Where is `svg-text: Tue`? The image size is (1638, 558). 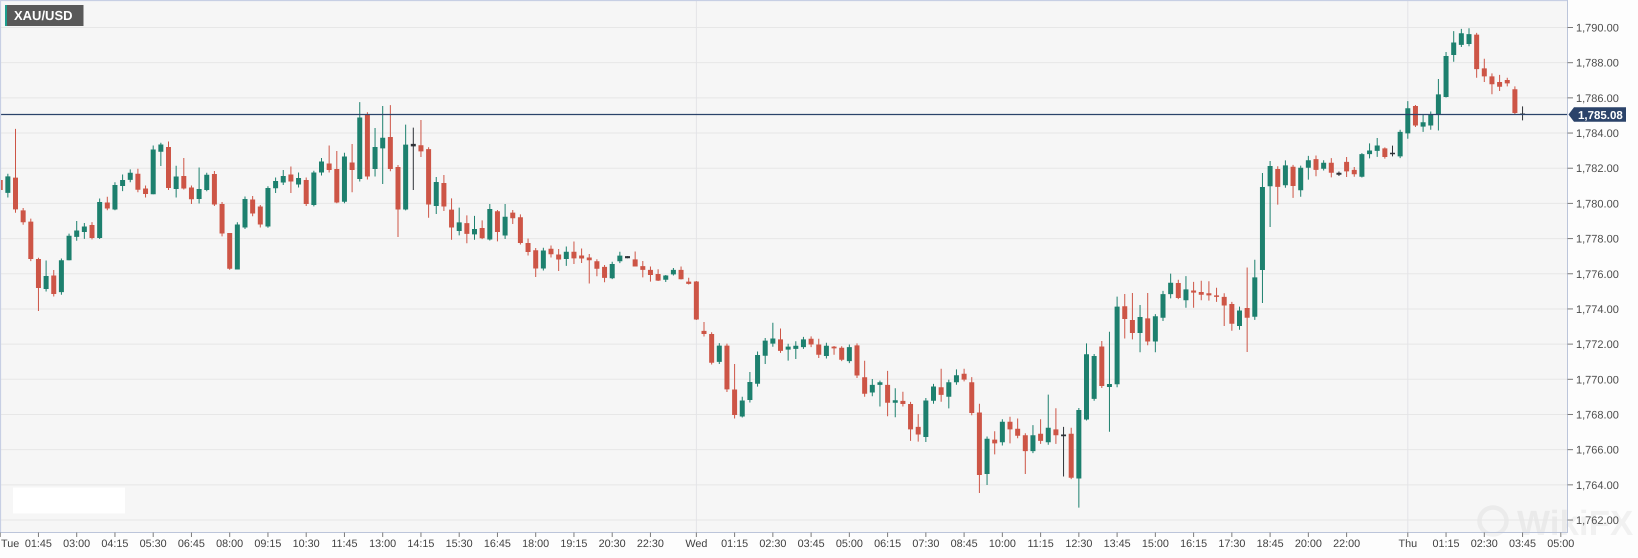
svg-text: Tue is located at coordinates (10, 544).